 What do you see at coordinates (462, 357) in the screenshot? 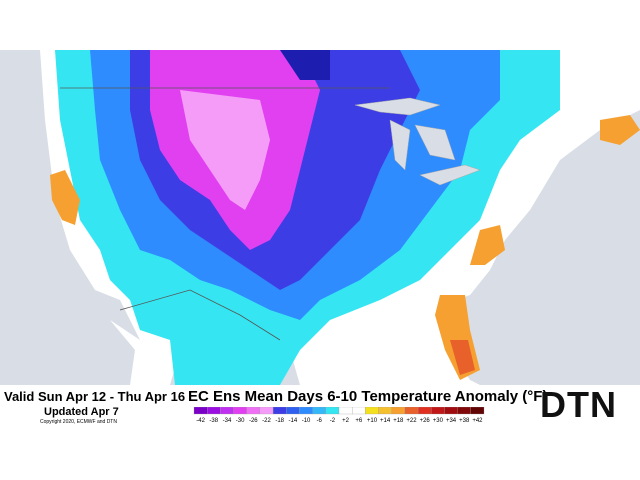
I see `florida-hot` at bounding box center [462, 357].